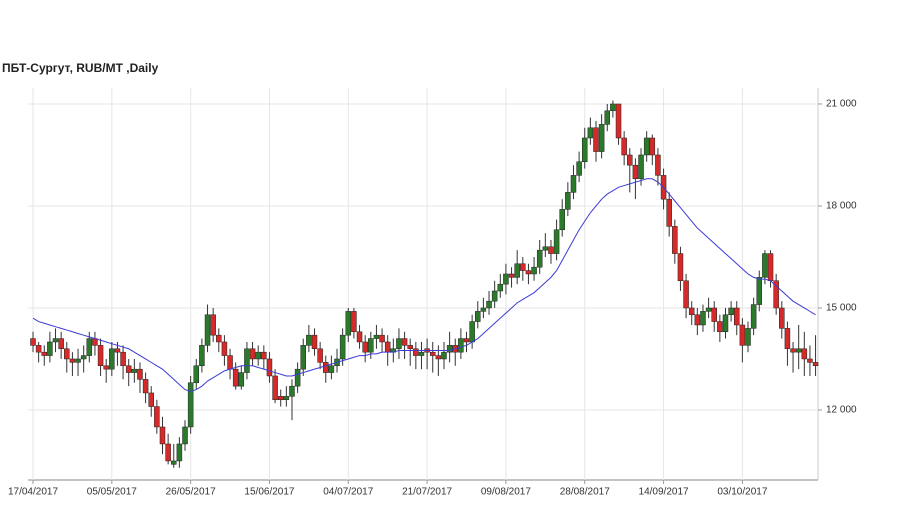 Image resolution: width=909 pixels, height=509 pixels. I want to click on x-tick-label: 15/06/2017, so click(269, 492).